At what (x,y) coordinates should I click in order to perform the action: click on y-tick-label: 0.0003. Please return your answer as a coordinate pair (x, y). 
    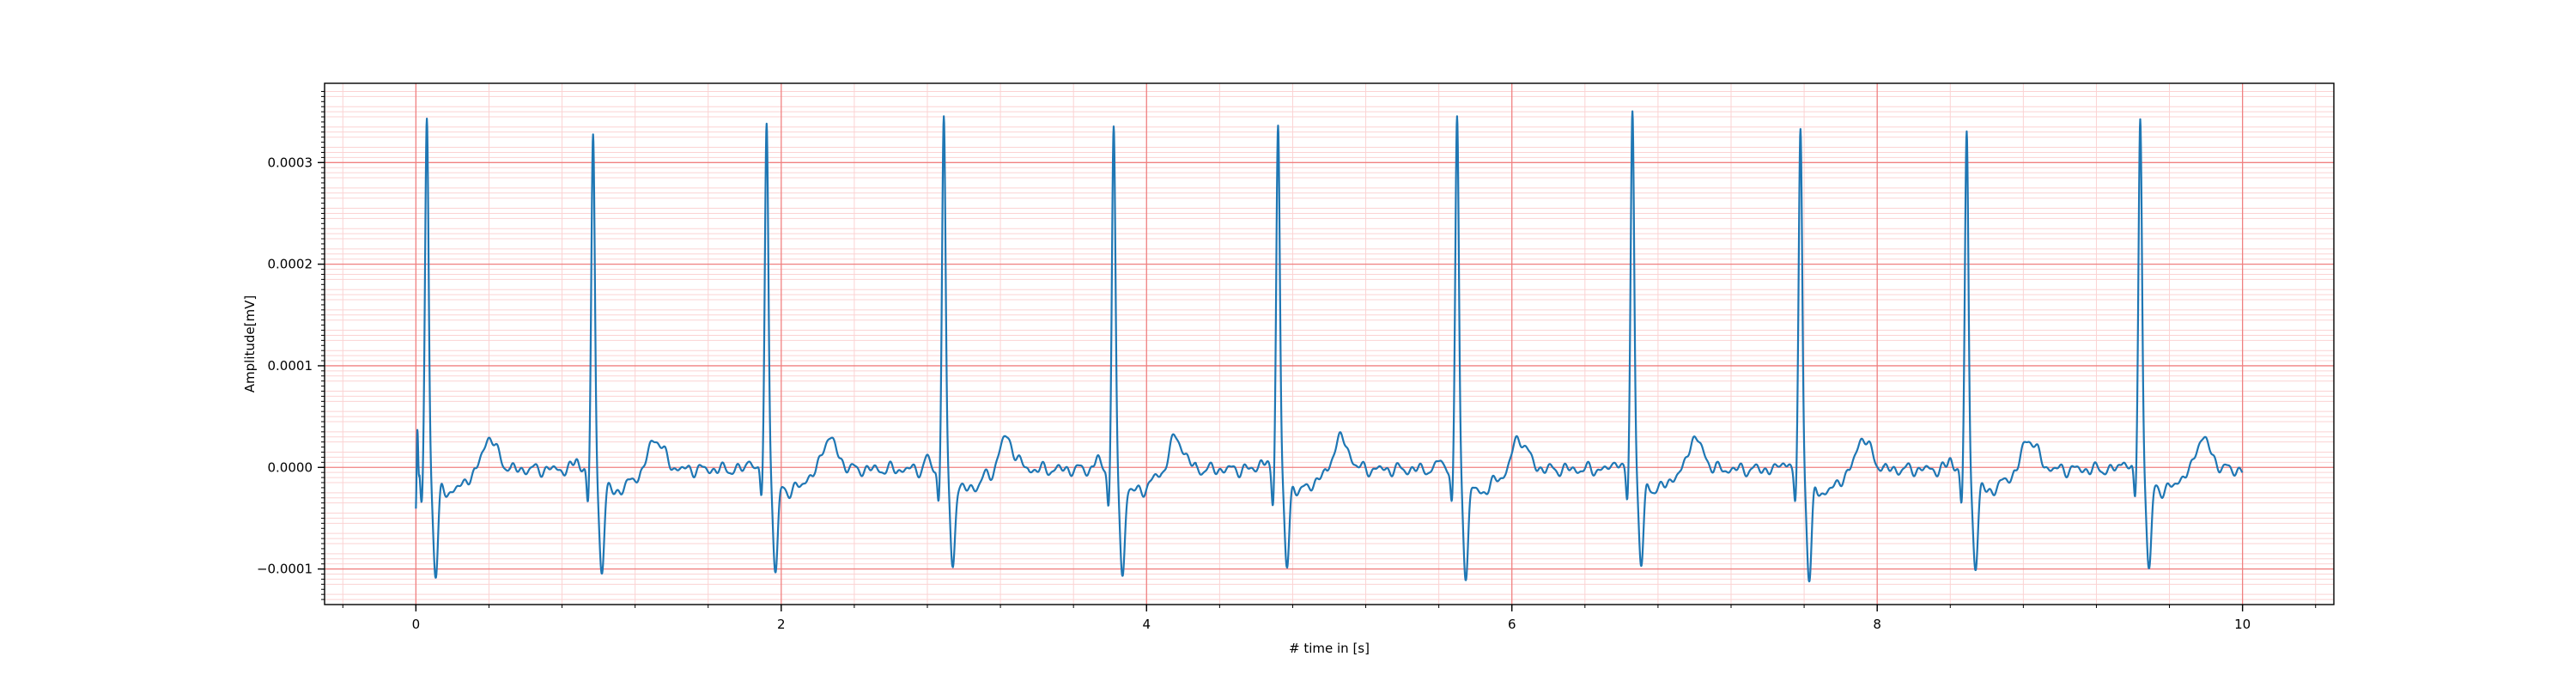
    Looking at the image, I should click on (291, 162).